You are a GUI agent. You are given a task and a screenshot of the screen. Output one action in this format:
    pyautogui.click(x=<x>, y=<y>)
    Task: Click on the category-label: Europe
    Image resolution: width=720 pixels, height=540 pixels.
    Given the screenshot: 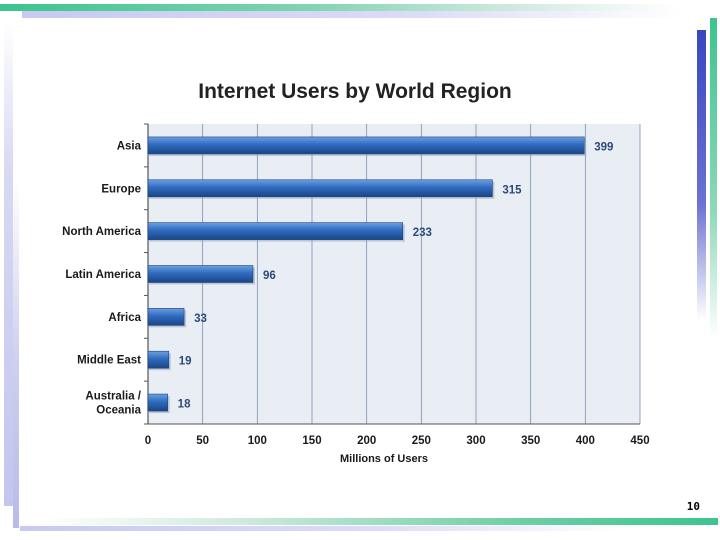 What is the action you would take?
    pyautogui.click(x=121, y=189)
    